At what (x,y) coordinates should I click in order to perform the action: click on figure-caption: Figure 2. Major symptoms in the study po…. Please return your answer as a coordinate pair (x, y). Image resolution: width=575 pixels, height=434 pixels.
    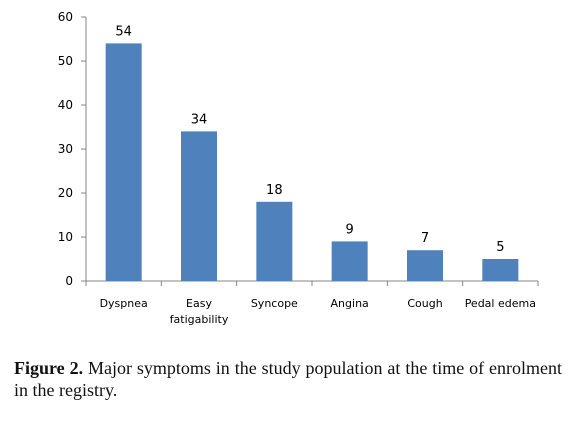
    Looking at the image, I should click on (288, 379).